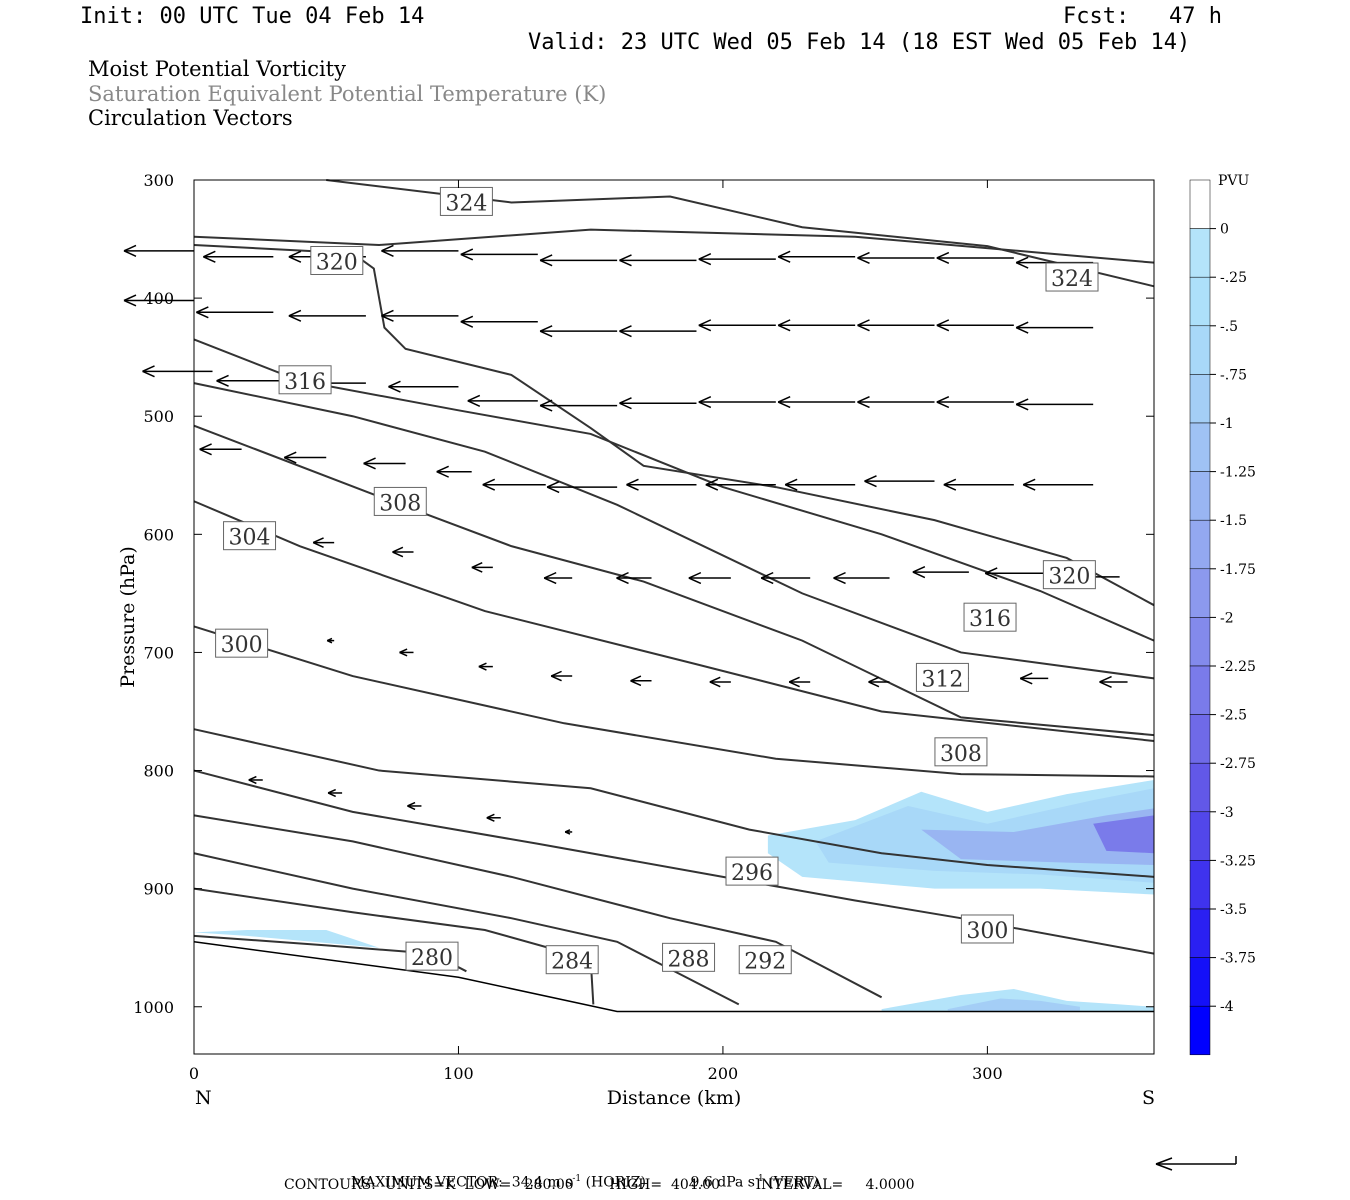 Image resolution: width=1350 pixels, height=1200 pixels. I want to click on x-tick-label: 0, so click(194, 1073).